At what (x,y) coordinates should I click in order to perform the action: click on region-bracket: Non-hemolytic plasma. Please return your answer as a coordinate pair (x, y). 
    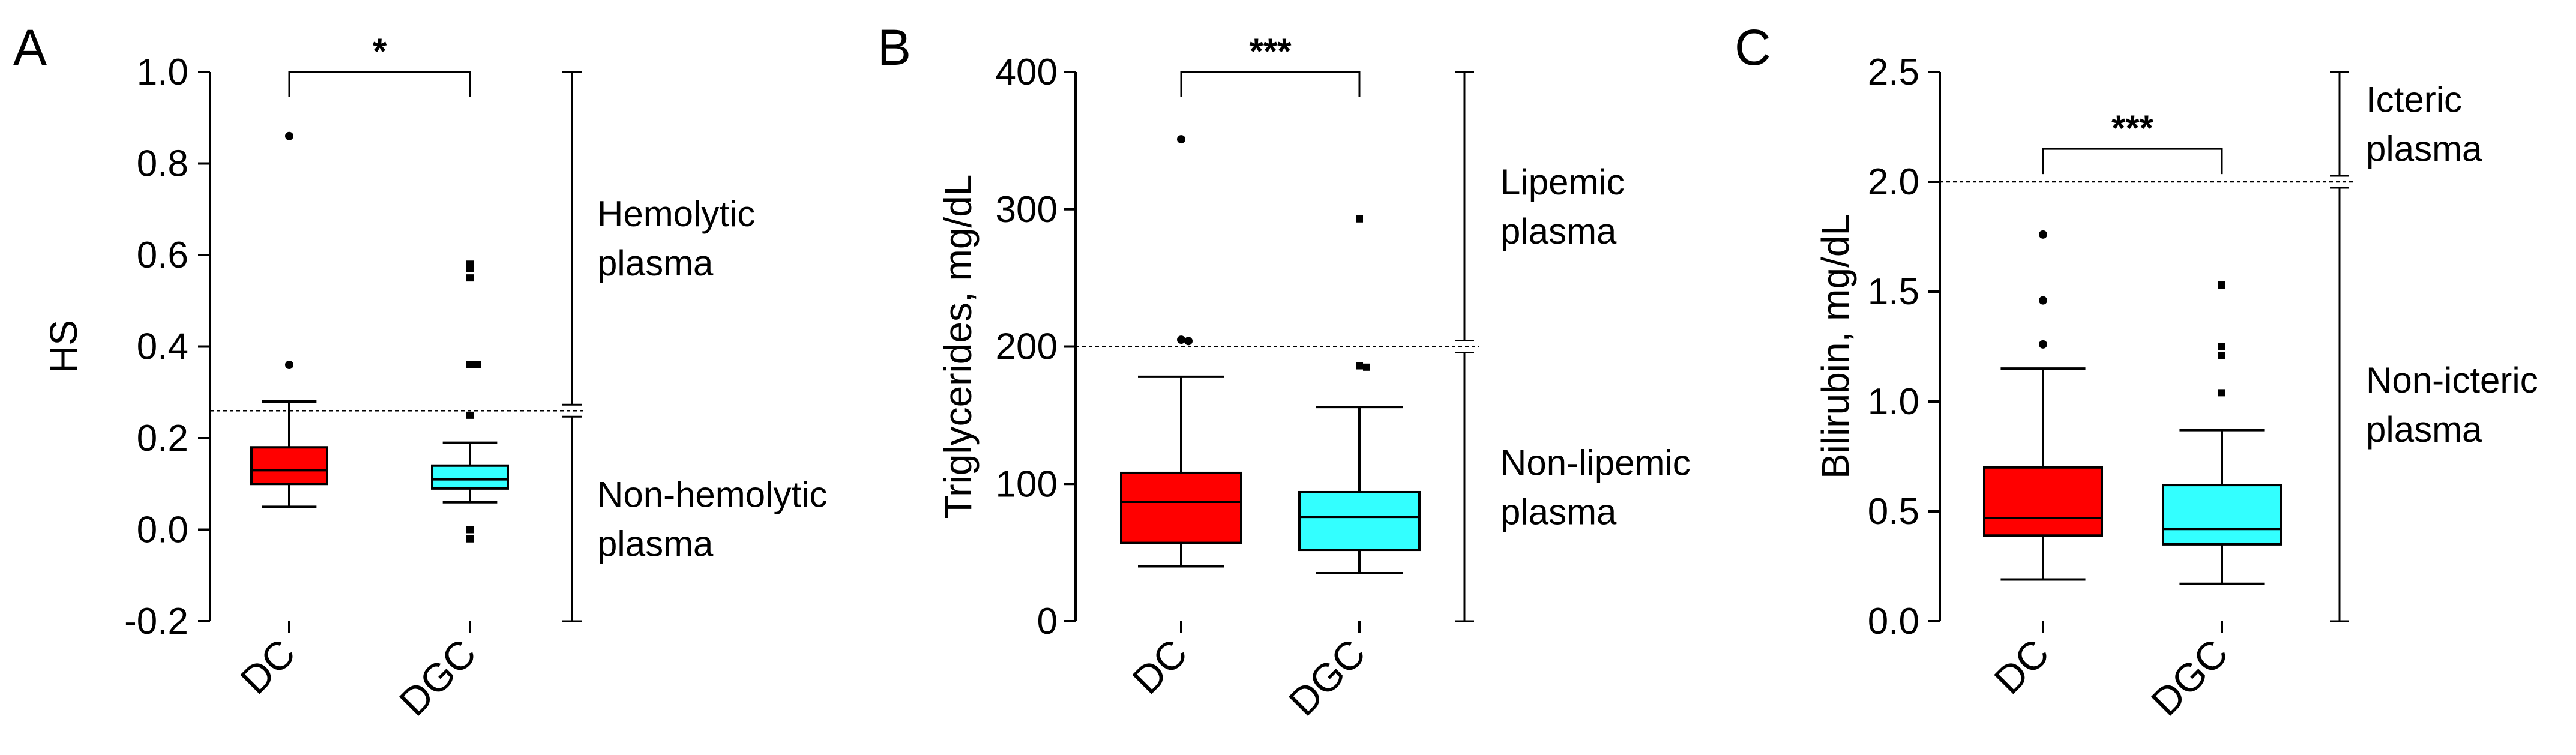
    Looking at the image, I should click on (694, 518).